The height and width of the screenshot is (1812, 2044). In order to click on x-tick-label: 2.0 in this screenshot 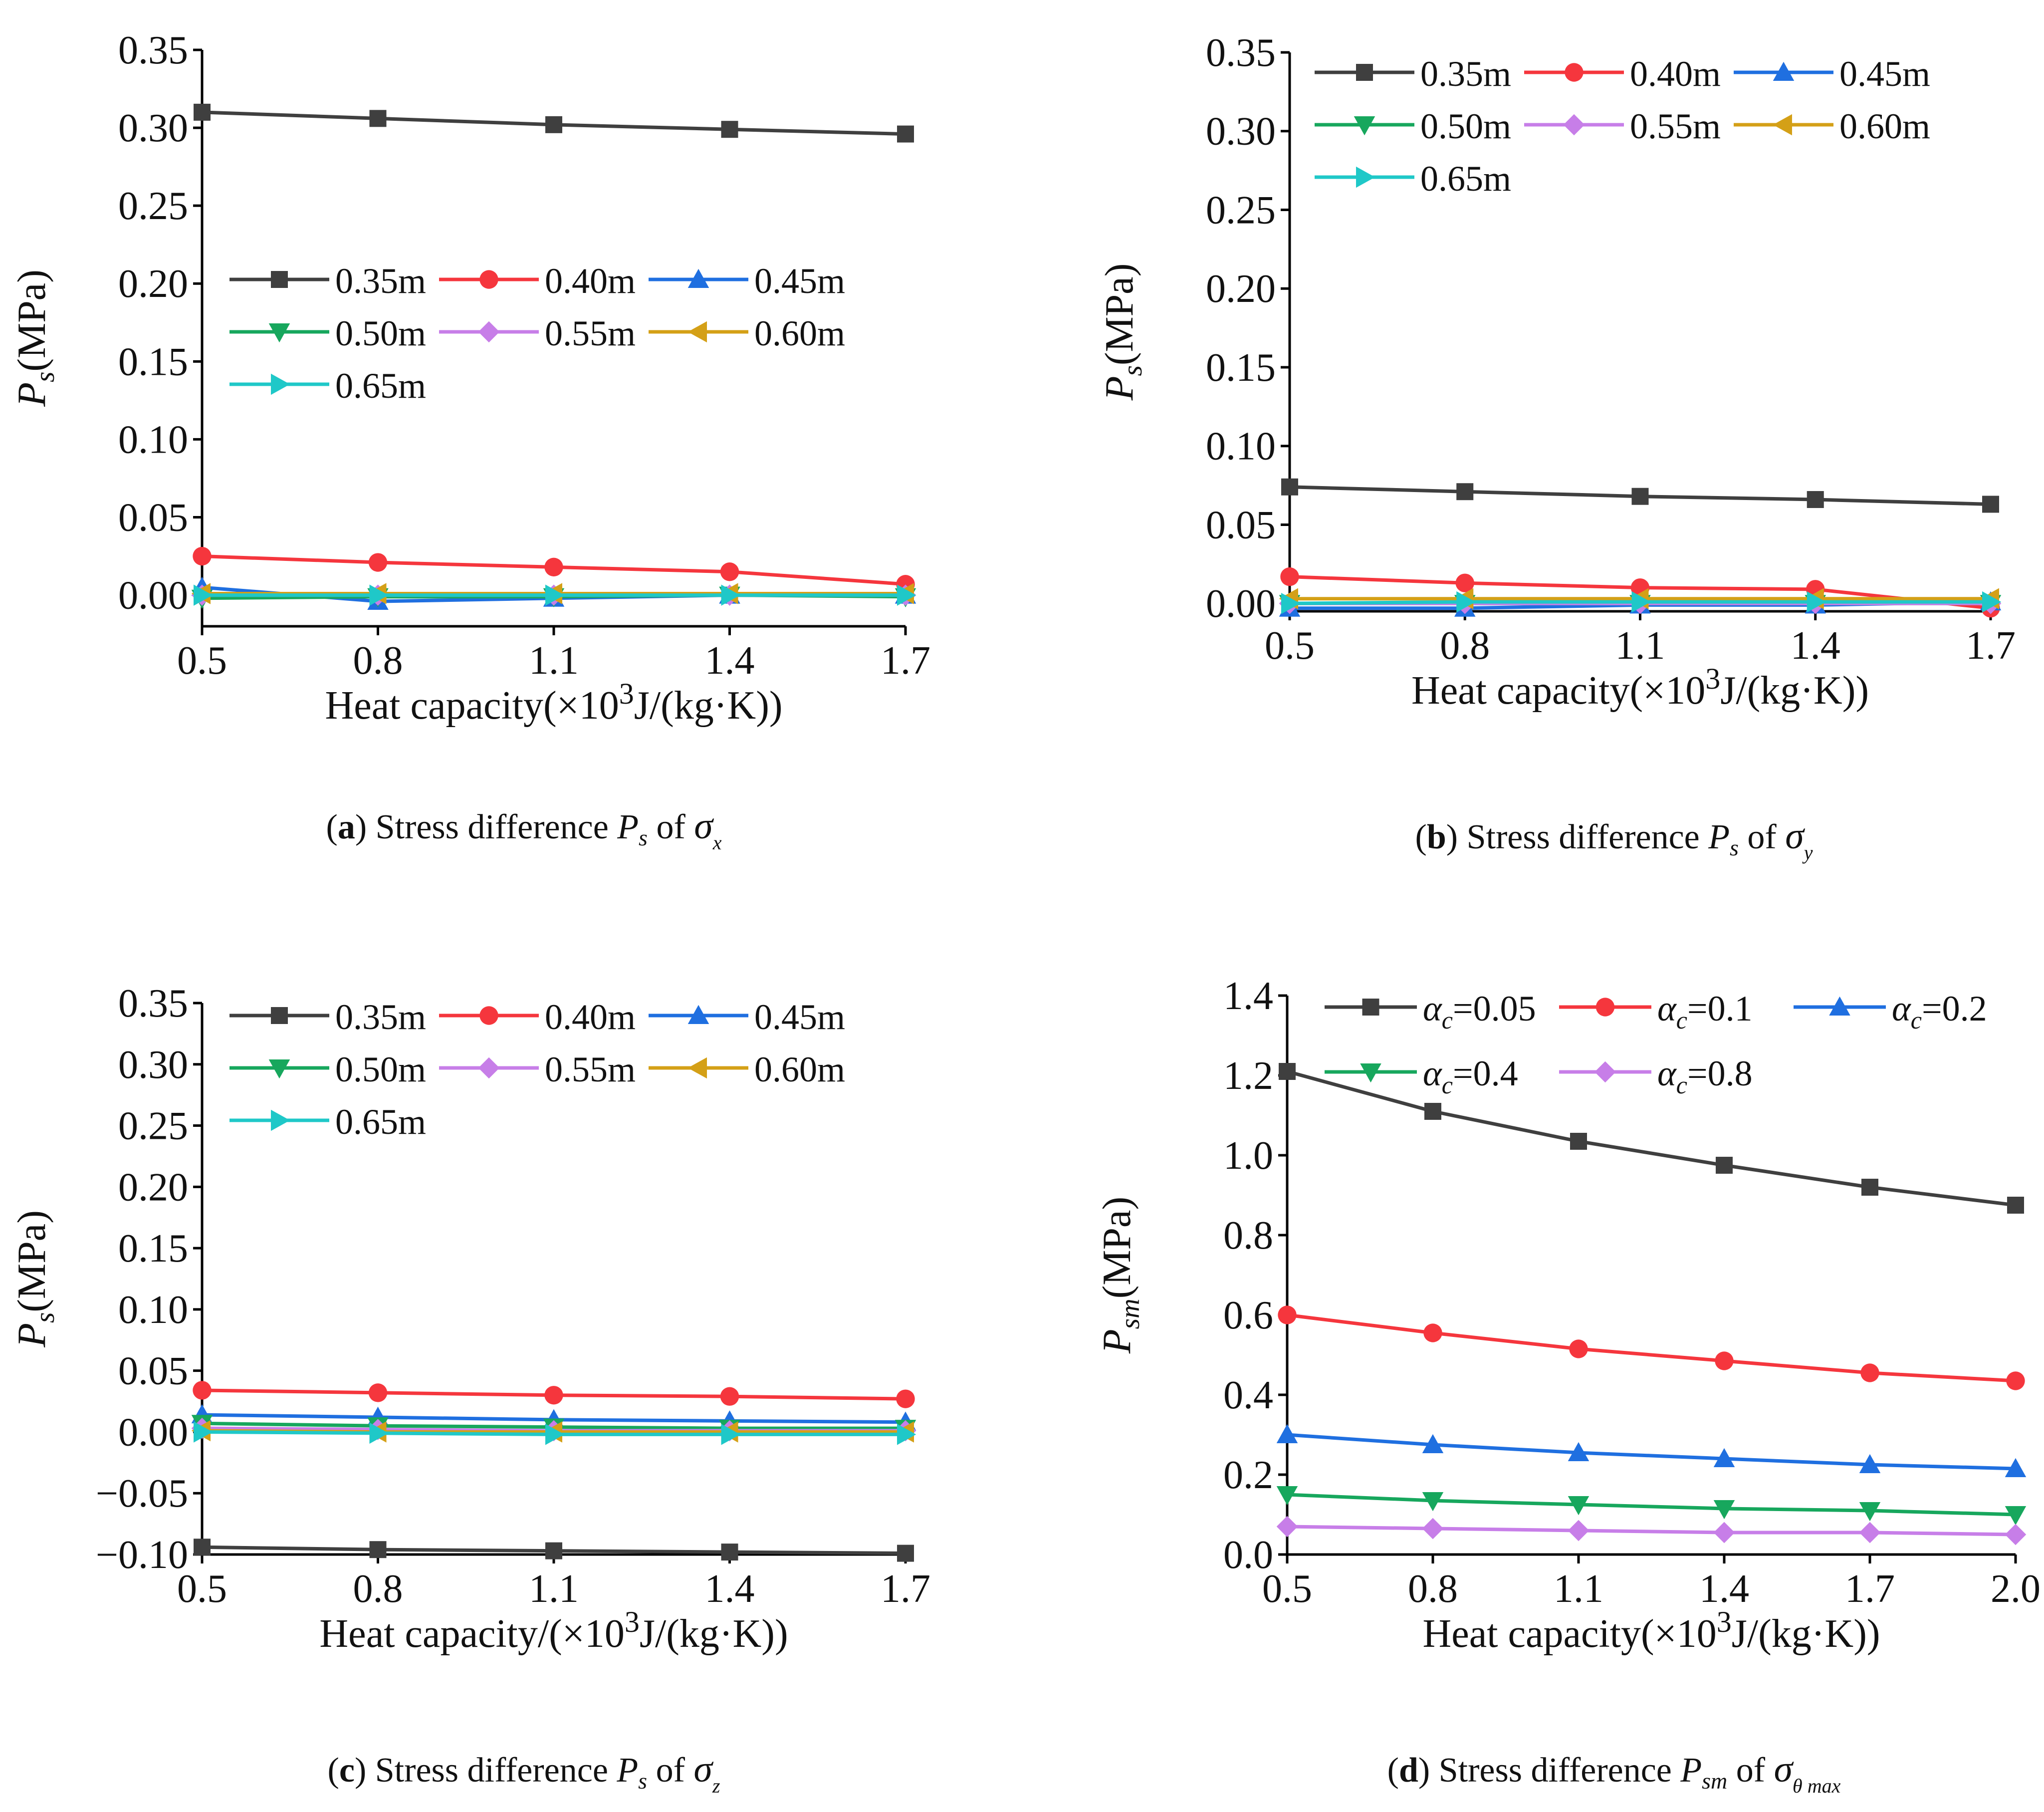, I will do `click(2016, 1589)`.